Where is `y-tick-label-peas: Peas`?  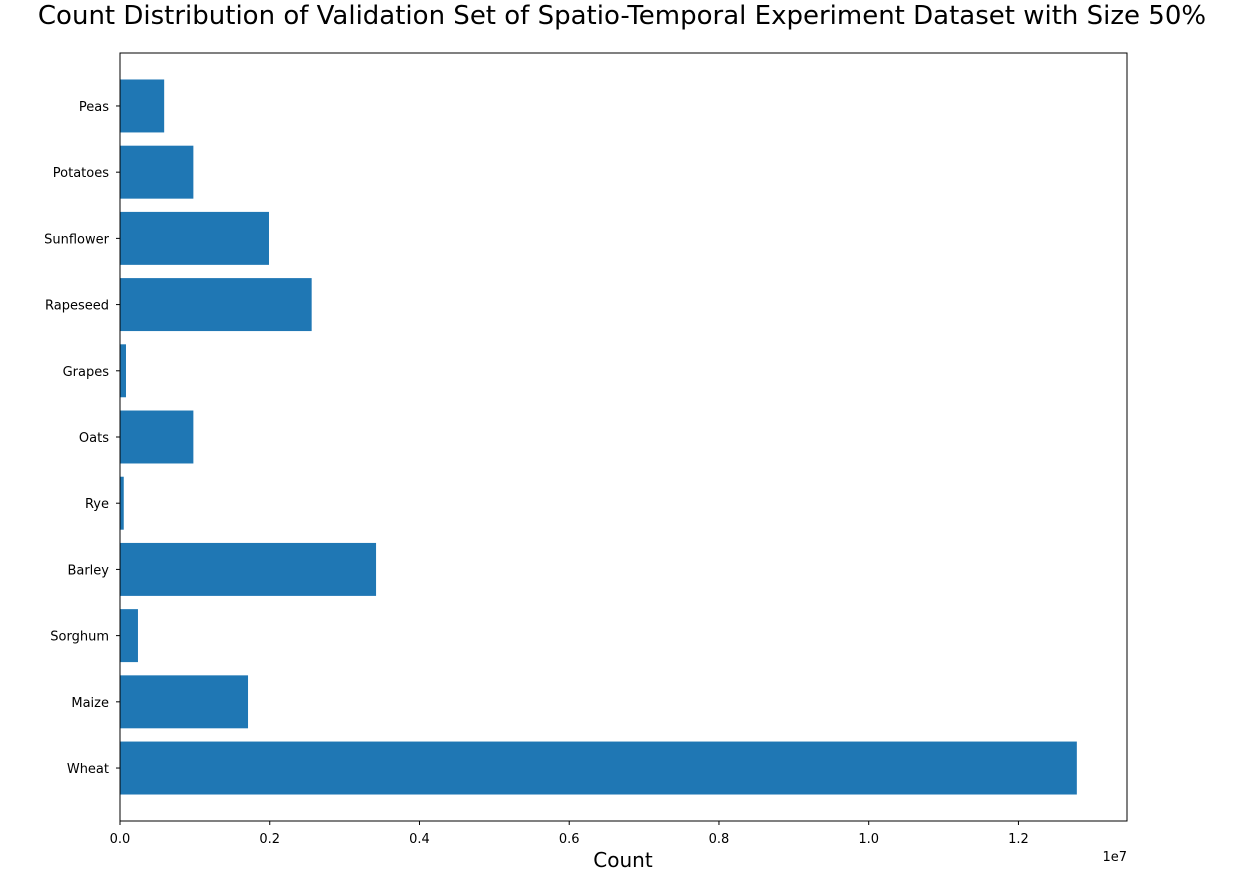 y-tick-label-peas: Peas is located at coordinates (94, 107).